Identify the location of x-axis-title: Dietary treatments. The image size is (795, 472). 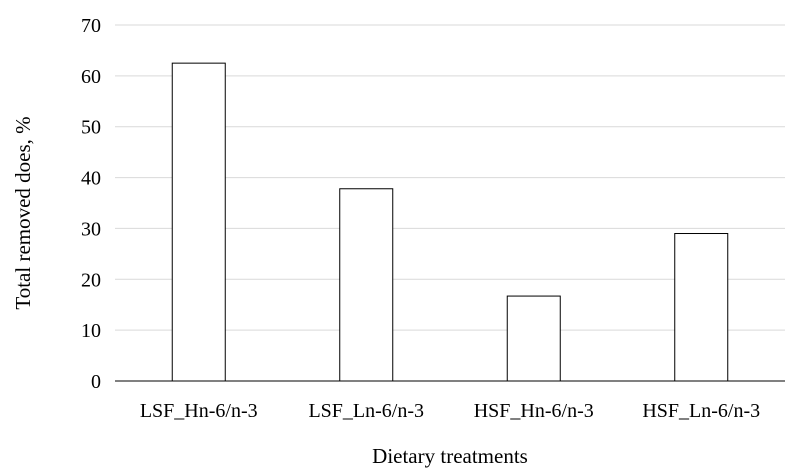
(450, 456).